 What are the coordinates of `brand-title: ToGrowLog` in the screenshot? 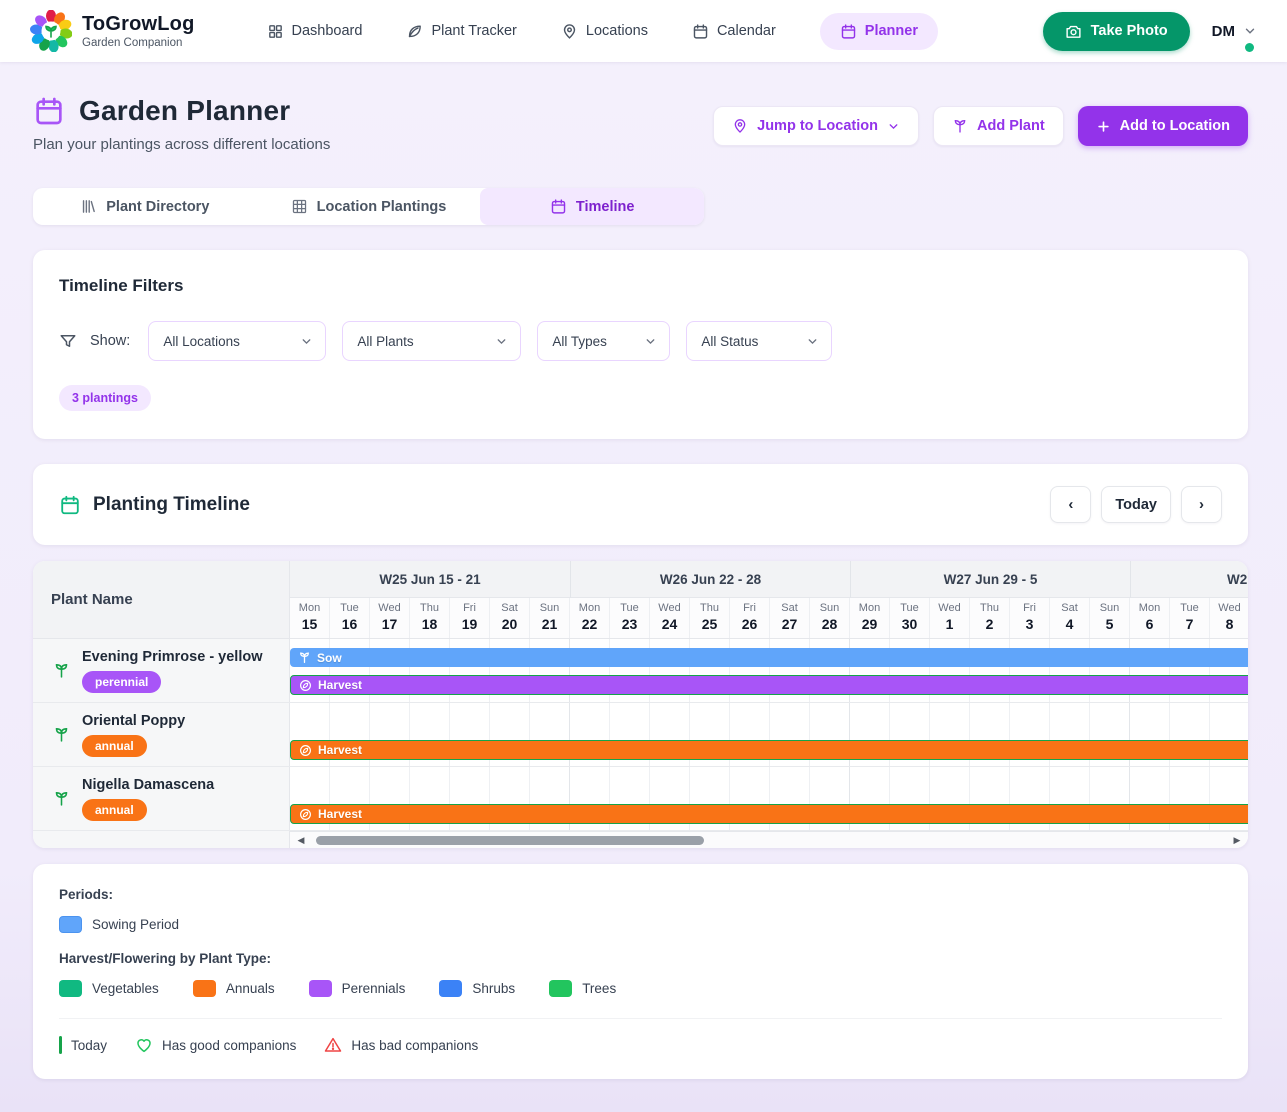 It's located at (138, 24).